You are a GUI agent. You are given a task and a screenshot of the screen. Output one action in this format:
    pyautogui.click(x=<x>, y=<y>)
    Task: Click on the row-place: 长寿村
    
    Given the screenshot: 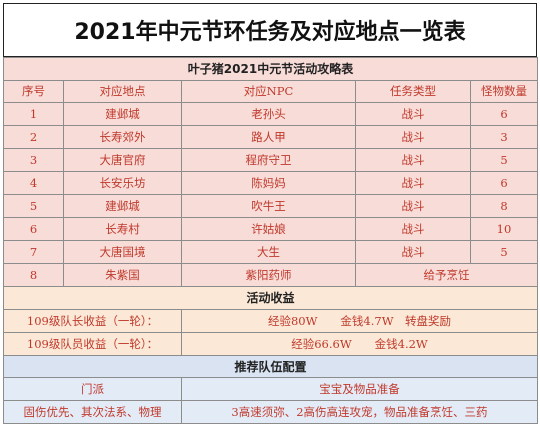 What is the action you would take?
    pyautogui.click(x=122, y=229)
    